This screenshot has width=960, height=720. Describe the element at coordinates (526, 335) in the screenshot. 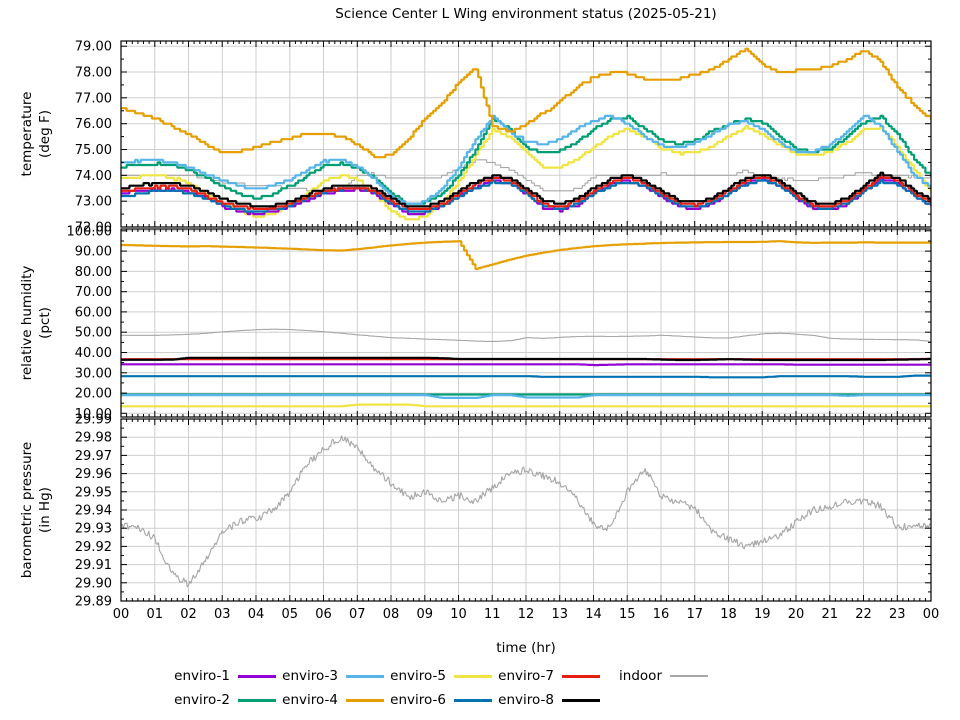

I see `series-line-indoor` at that location.